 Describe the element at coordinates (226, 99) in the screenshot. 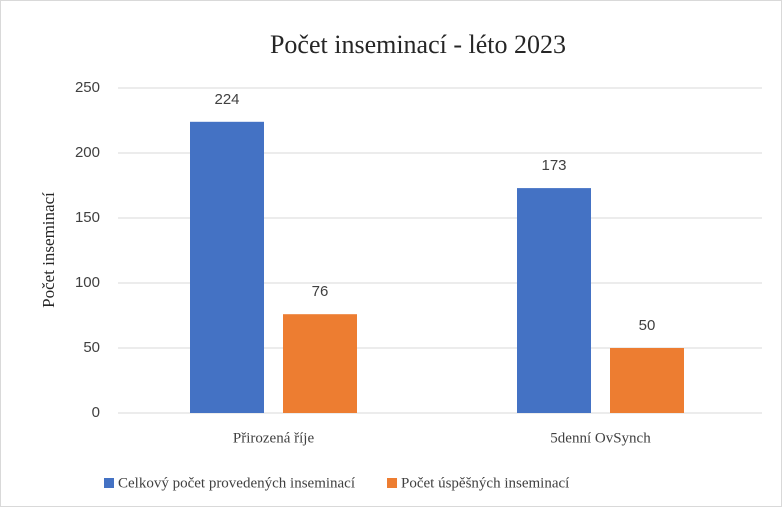

I see `data-label: 224` at that location.